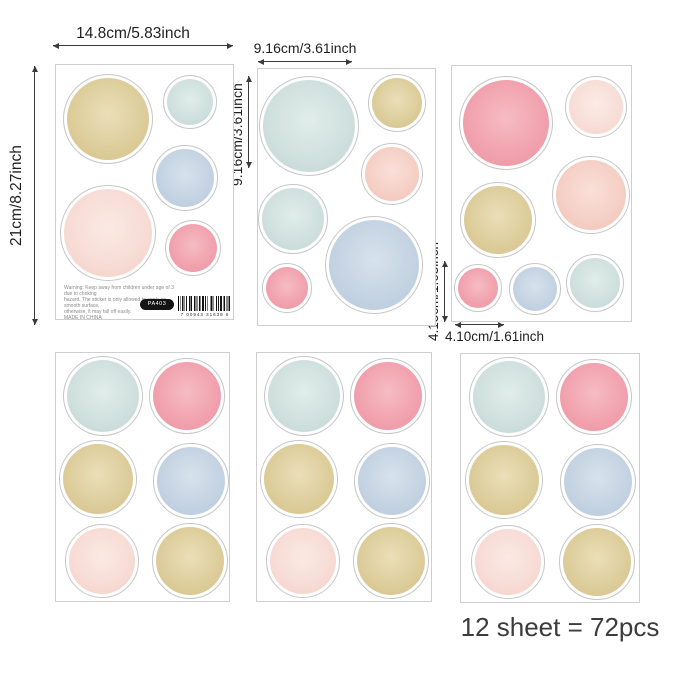 This screenshot has width=679, height=679. Describe the element at coordinates (143, 45) in the screenshot. I see `dimension-arrow-sheet-width` at that location.